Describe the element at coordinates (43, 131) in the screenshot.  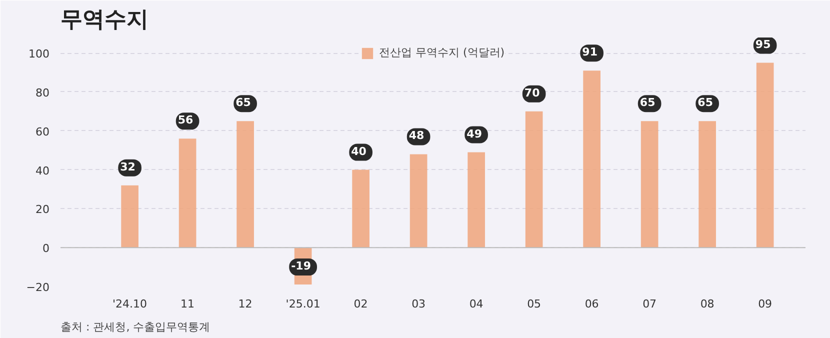
I see `y-tick-label: 60` at that location.